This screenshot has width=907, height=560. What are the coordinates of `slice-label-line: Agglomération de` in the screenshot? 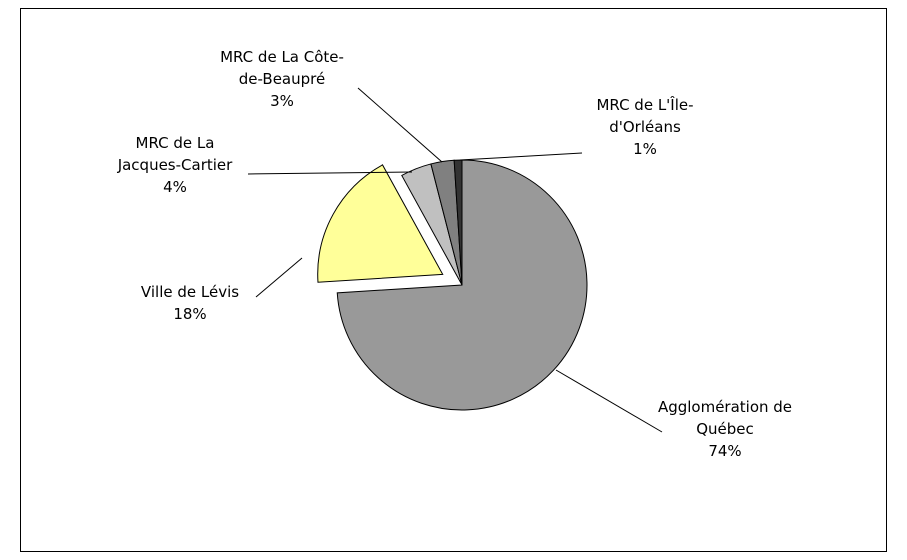 It's located at (725, 407).